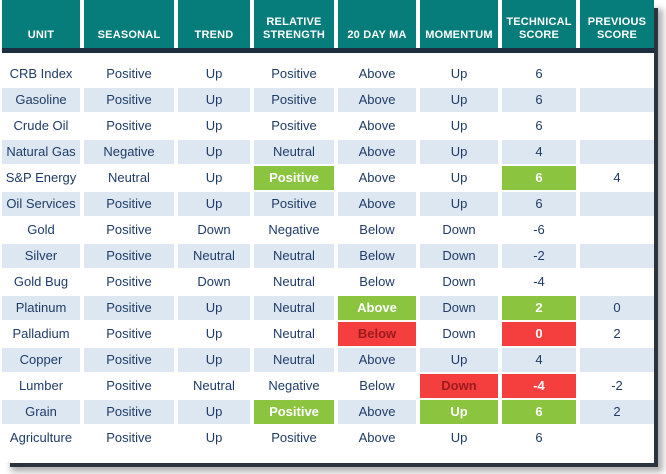  Describe the element at coordinates (617, 24) in the screenshot. I see `column-header-previous-score: PREVIOUS SCORE` at that location.